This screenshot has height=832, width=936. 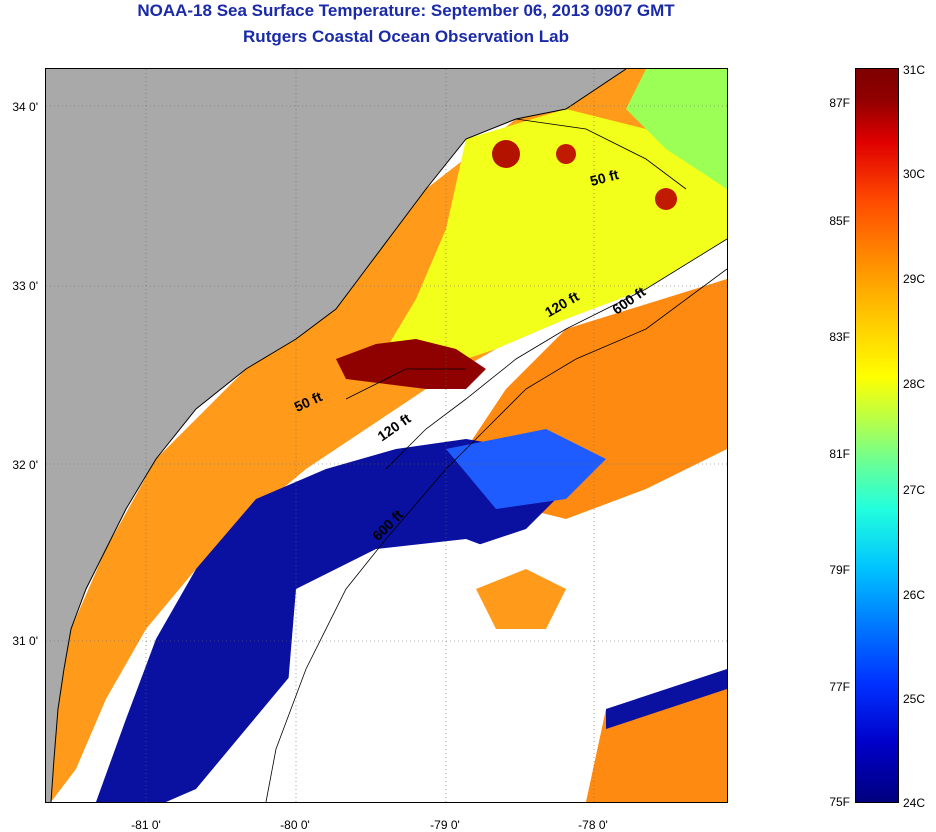 I want to click on lat-label-33: 33 0', so click(x=25, y=286).